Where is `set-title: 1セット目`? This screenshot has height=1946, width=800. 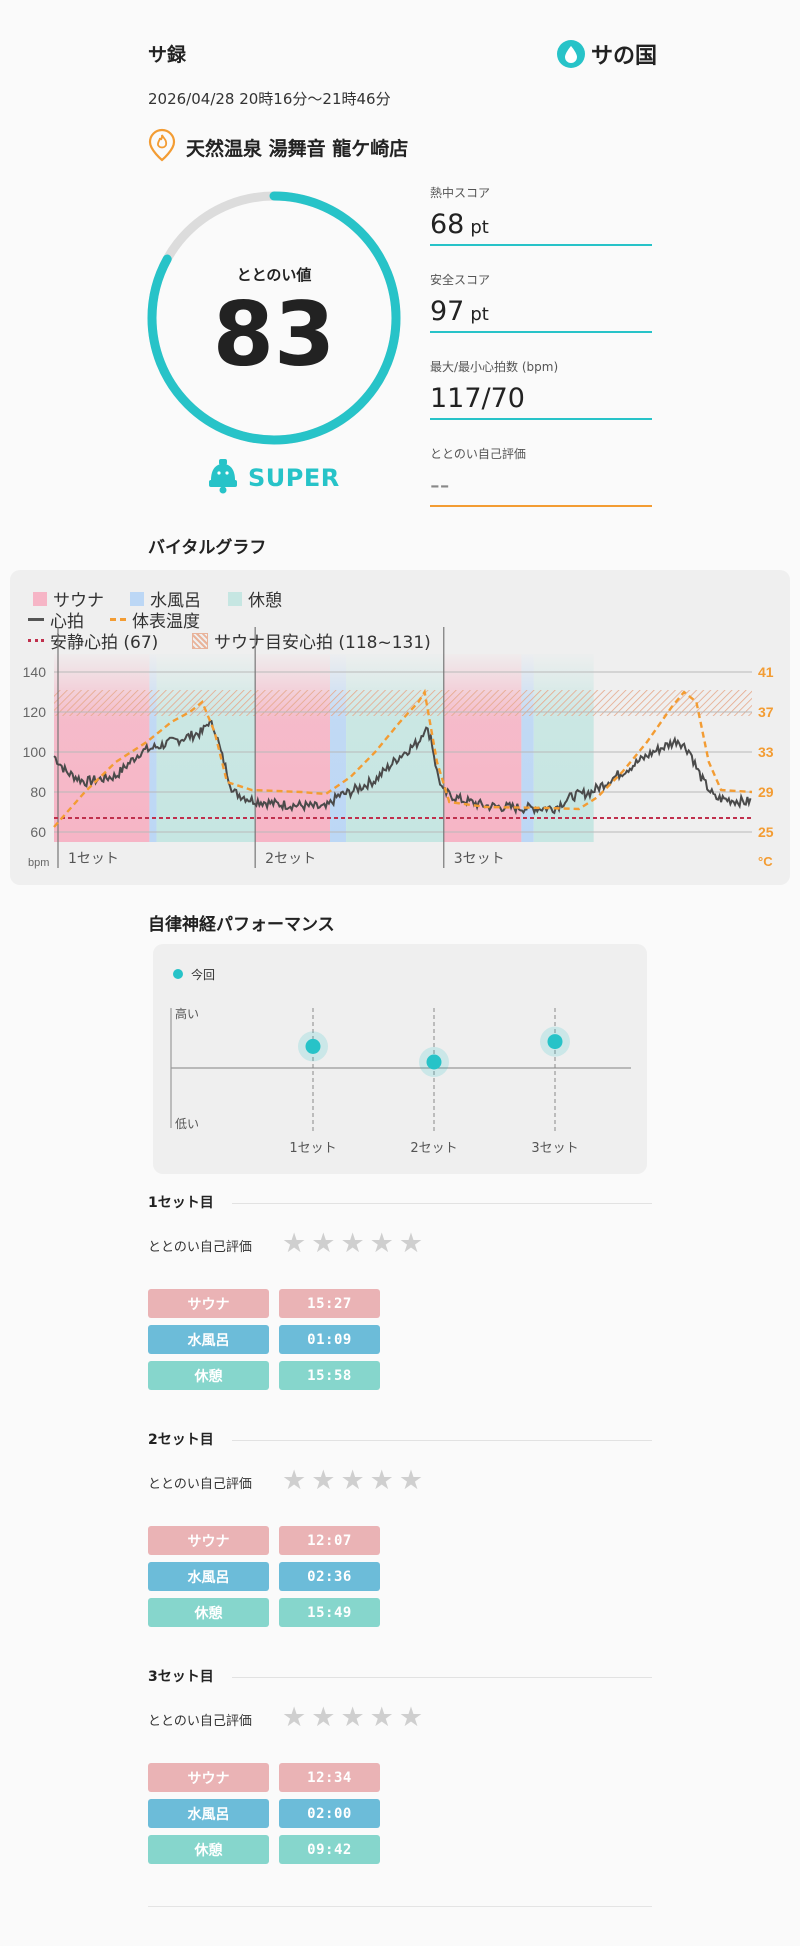 set-title: 1セット目 is located at coordinates (181, 1203).